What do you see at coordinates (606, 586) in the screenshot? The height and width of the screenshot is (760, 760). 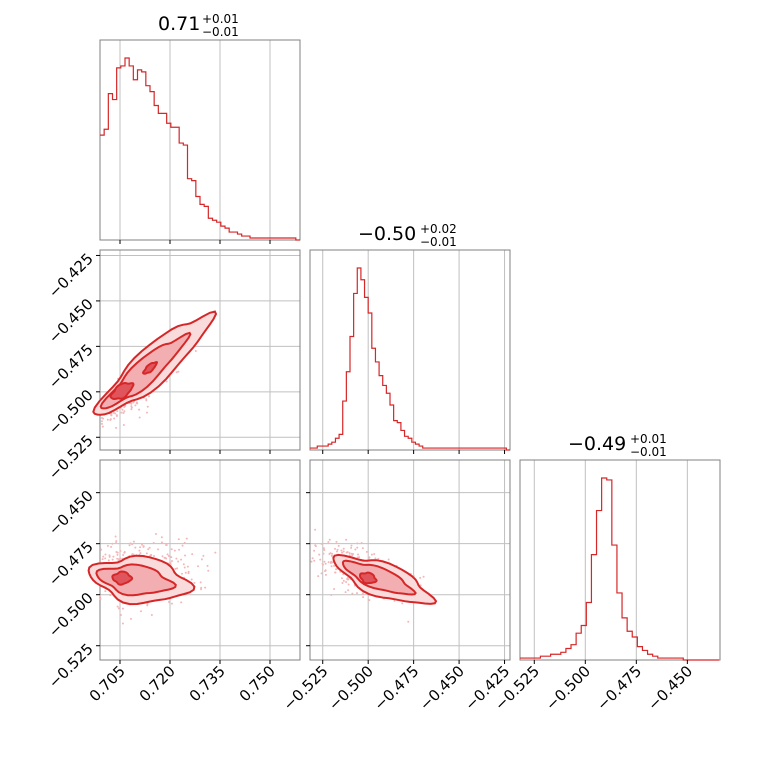 I see `panel-hist-p3: −0.525 −0.500 −0.475 −0.450` at bounding box center [606, 586].